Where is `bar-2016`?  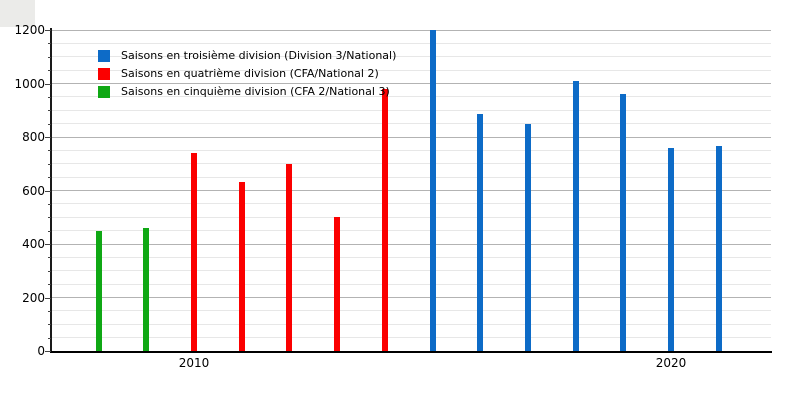 bar-2016 is located at coordinates (480, 232).